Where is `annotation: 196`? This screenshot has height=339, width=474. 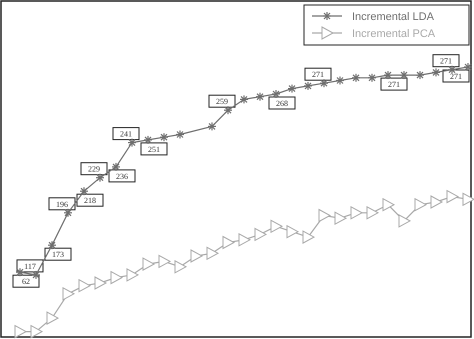
annotation: 196 is located at coordinates (62, 204).